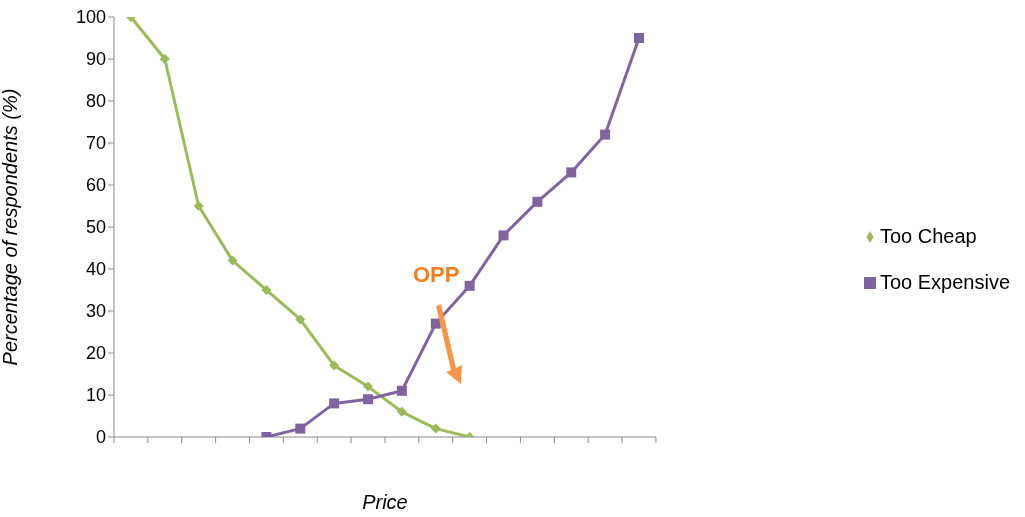 This screenshot has width=1025, height=517. I want to click on y-tick-label: 80, so click(95, 101).